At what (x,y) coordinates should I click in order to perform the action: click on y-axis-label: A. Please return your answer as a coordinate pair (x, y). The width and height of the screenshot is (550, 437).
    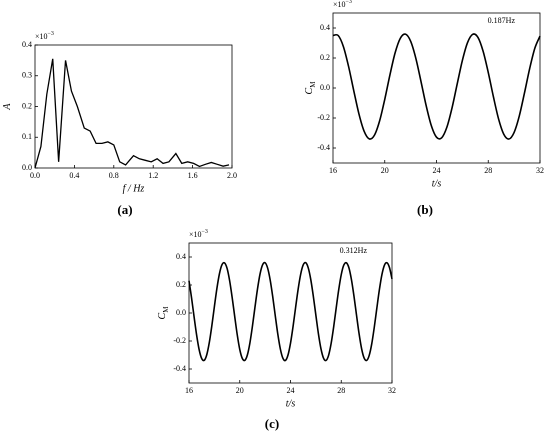
    Looking at the image, I should click on (7, 107).